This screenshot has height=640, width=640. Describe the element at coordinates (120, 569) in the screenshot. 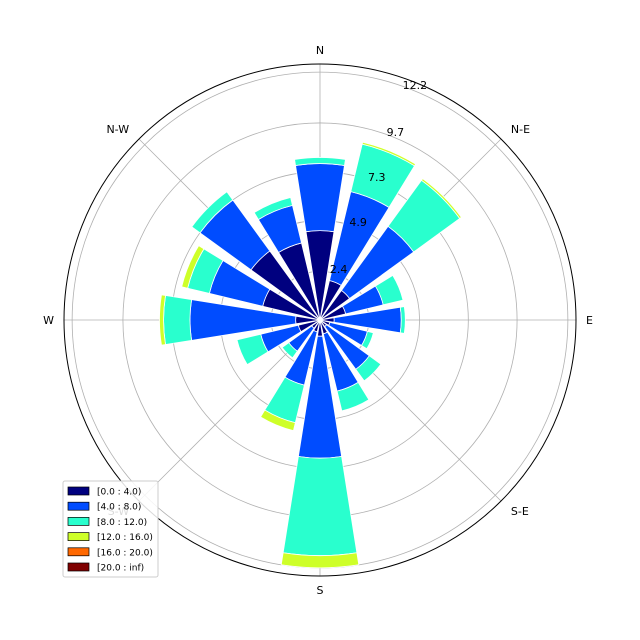

I see `legend-entry: [20.0 : inf)` at that location.